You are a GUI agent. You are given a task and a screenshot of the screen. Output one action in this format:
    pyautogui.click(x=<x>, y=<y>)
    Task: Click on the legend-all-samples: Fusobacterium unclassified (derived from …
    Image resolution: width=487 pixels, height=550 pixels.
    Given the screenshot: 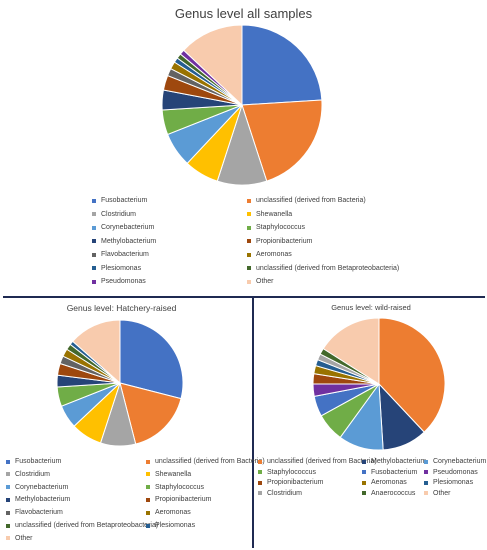 What is the action you would take?
    pyautogui.click(x=252, y=245)
    